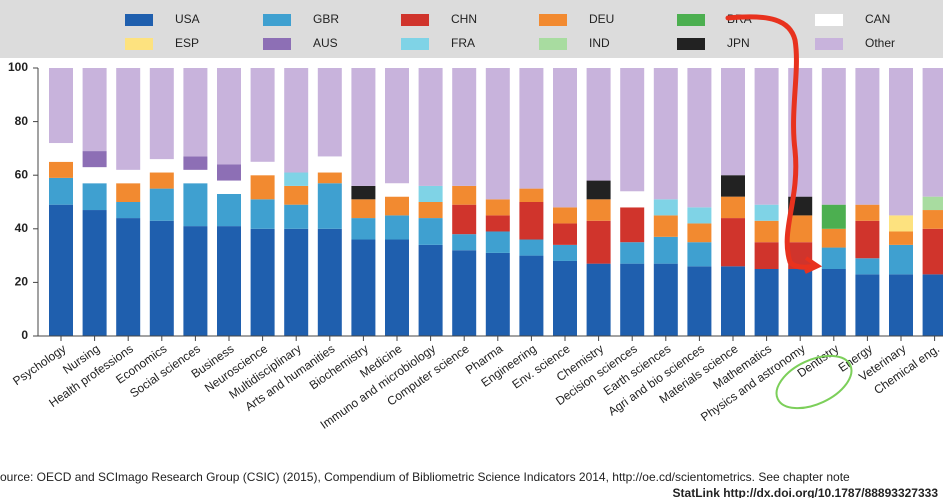 This screenshot has height=498, width=943. Describe the element at coordinates (464, 19) in the screenshot. I see `legend-label: CHN` at that location.